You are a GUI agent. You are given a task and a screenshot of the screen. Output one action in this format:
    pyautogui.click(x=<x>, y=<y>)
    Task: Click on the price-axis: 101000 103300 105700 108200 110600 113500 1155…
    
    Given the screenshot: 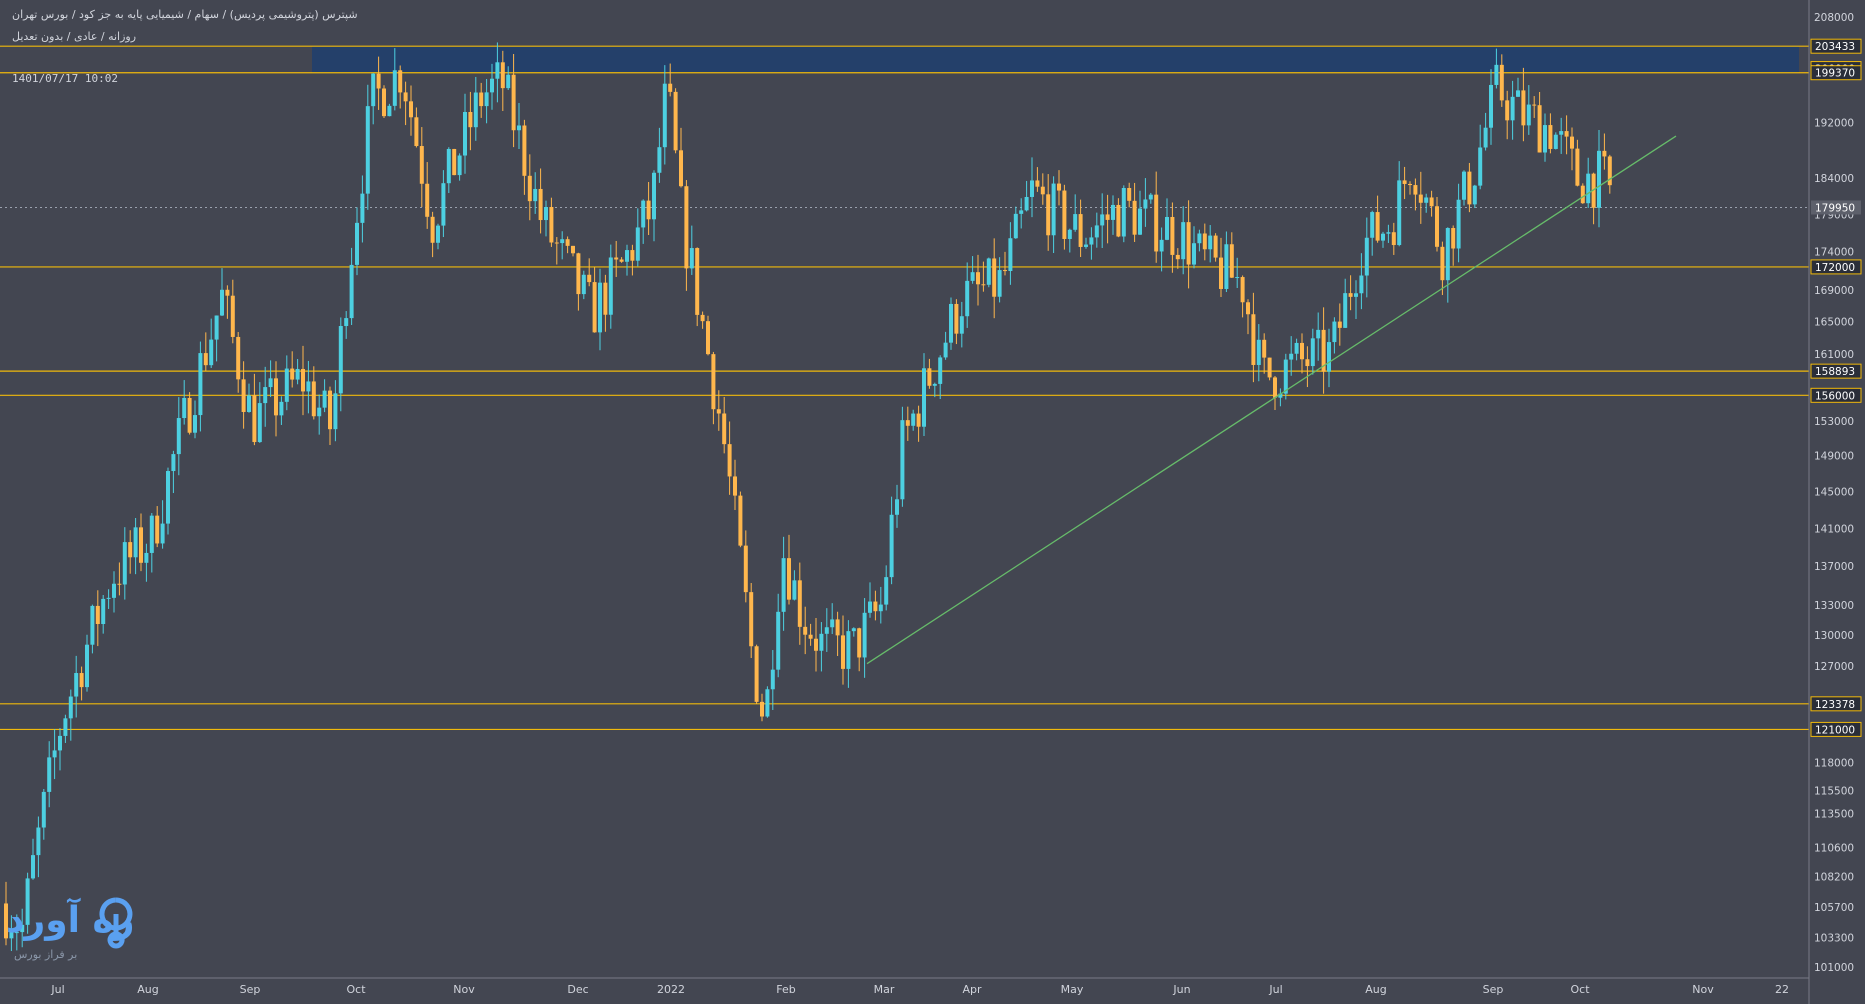 What is the action you would take?
    pyautogui.click(x=1836, y=493)
    